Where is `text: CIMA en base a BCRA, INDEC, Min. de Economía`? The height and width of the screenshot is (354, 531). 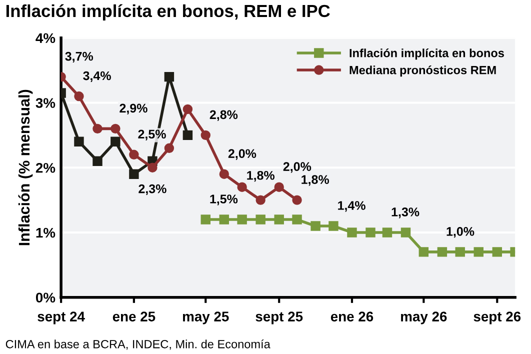 text: CIMA en base a BCRA, INDEC, Min. de Economía is located at coordinates (138, 345).